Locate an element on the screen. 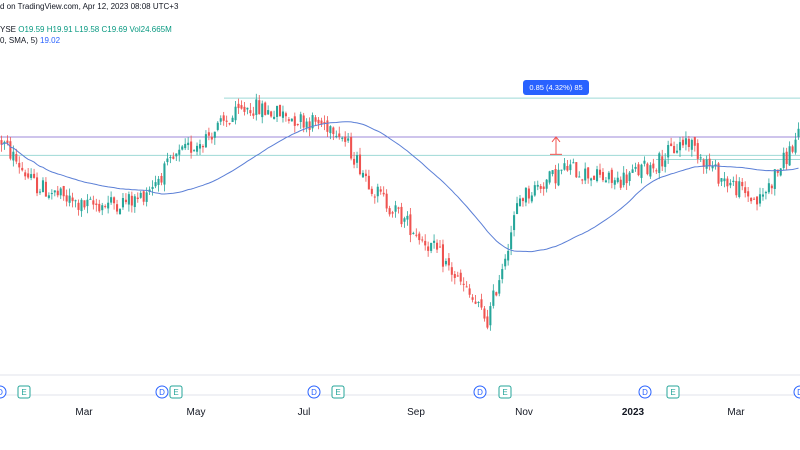 This screenshot has width=800, height=450. sma-label: 0, SMA, 5) is located at coordinates (19, 40).